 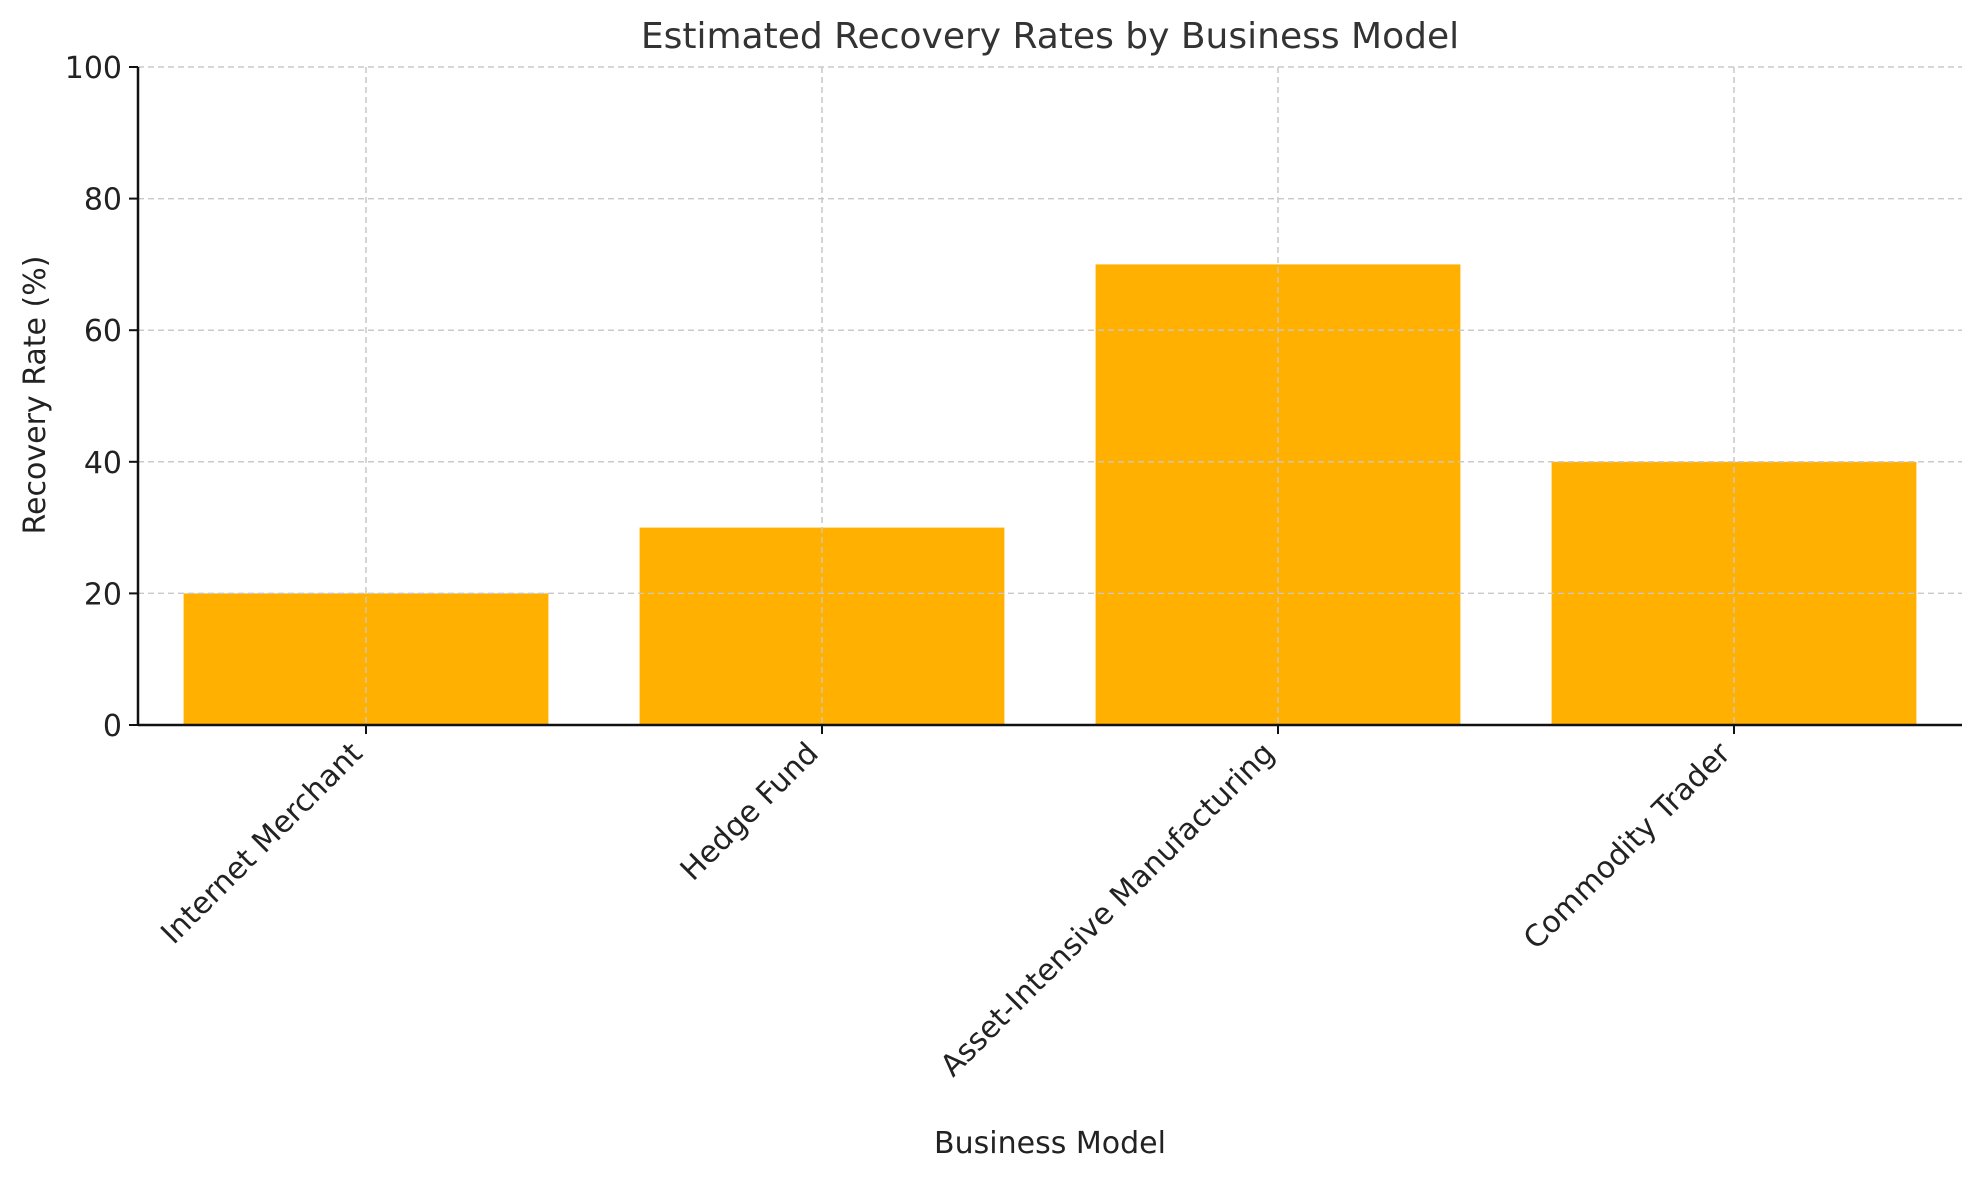 I want to click on x-tick-label: Internet Merchant, so click(x=261, y=843).